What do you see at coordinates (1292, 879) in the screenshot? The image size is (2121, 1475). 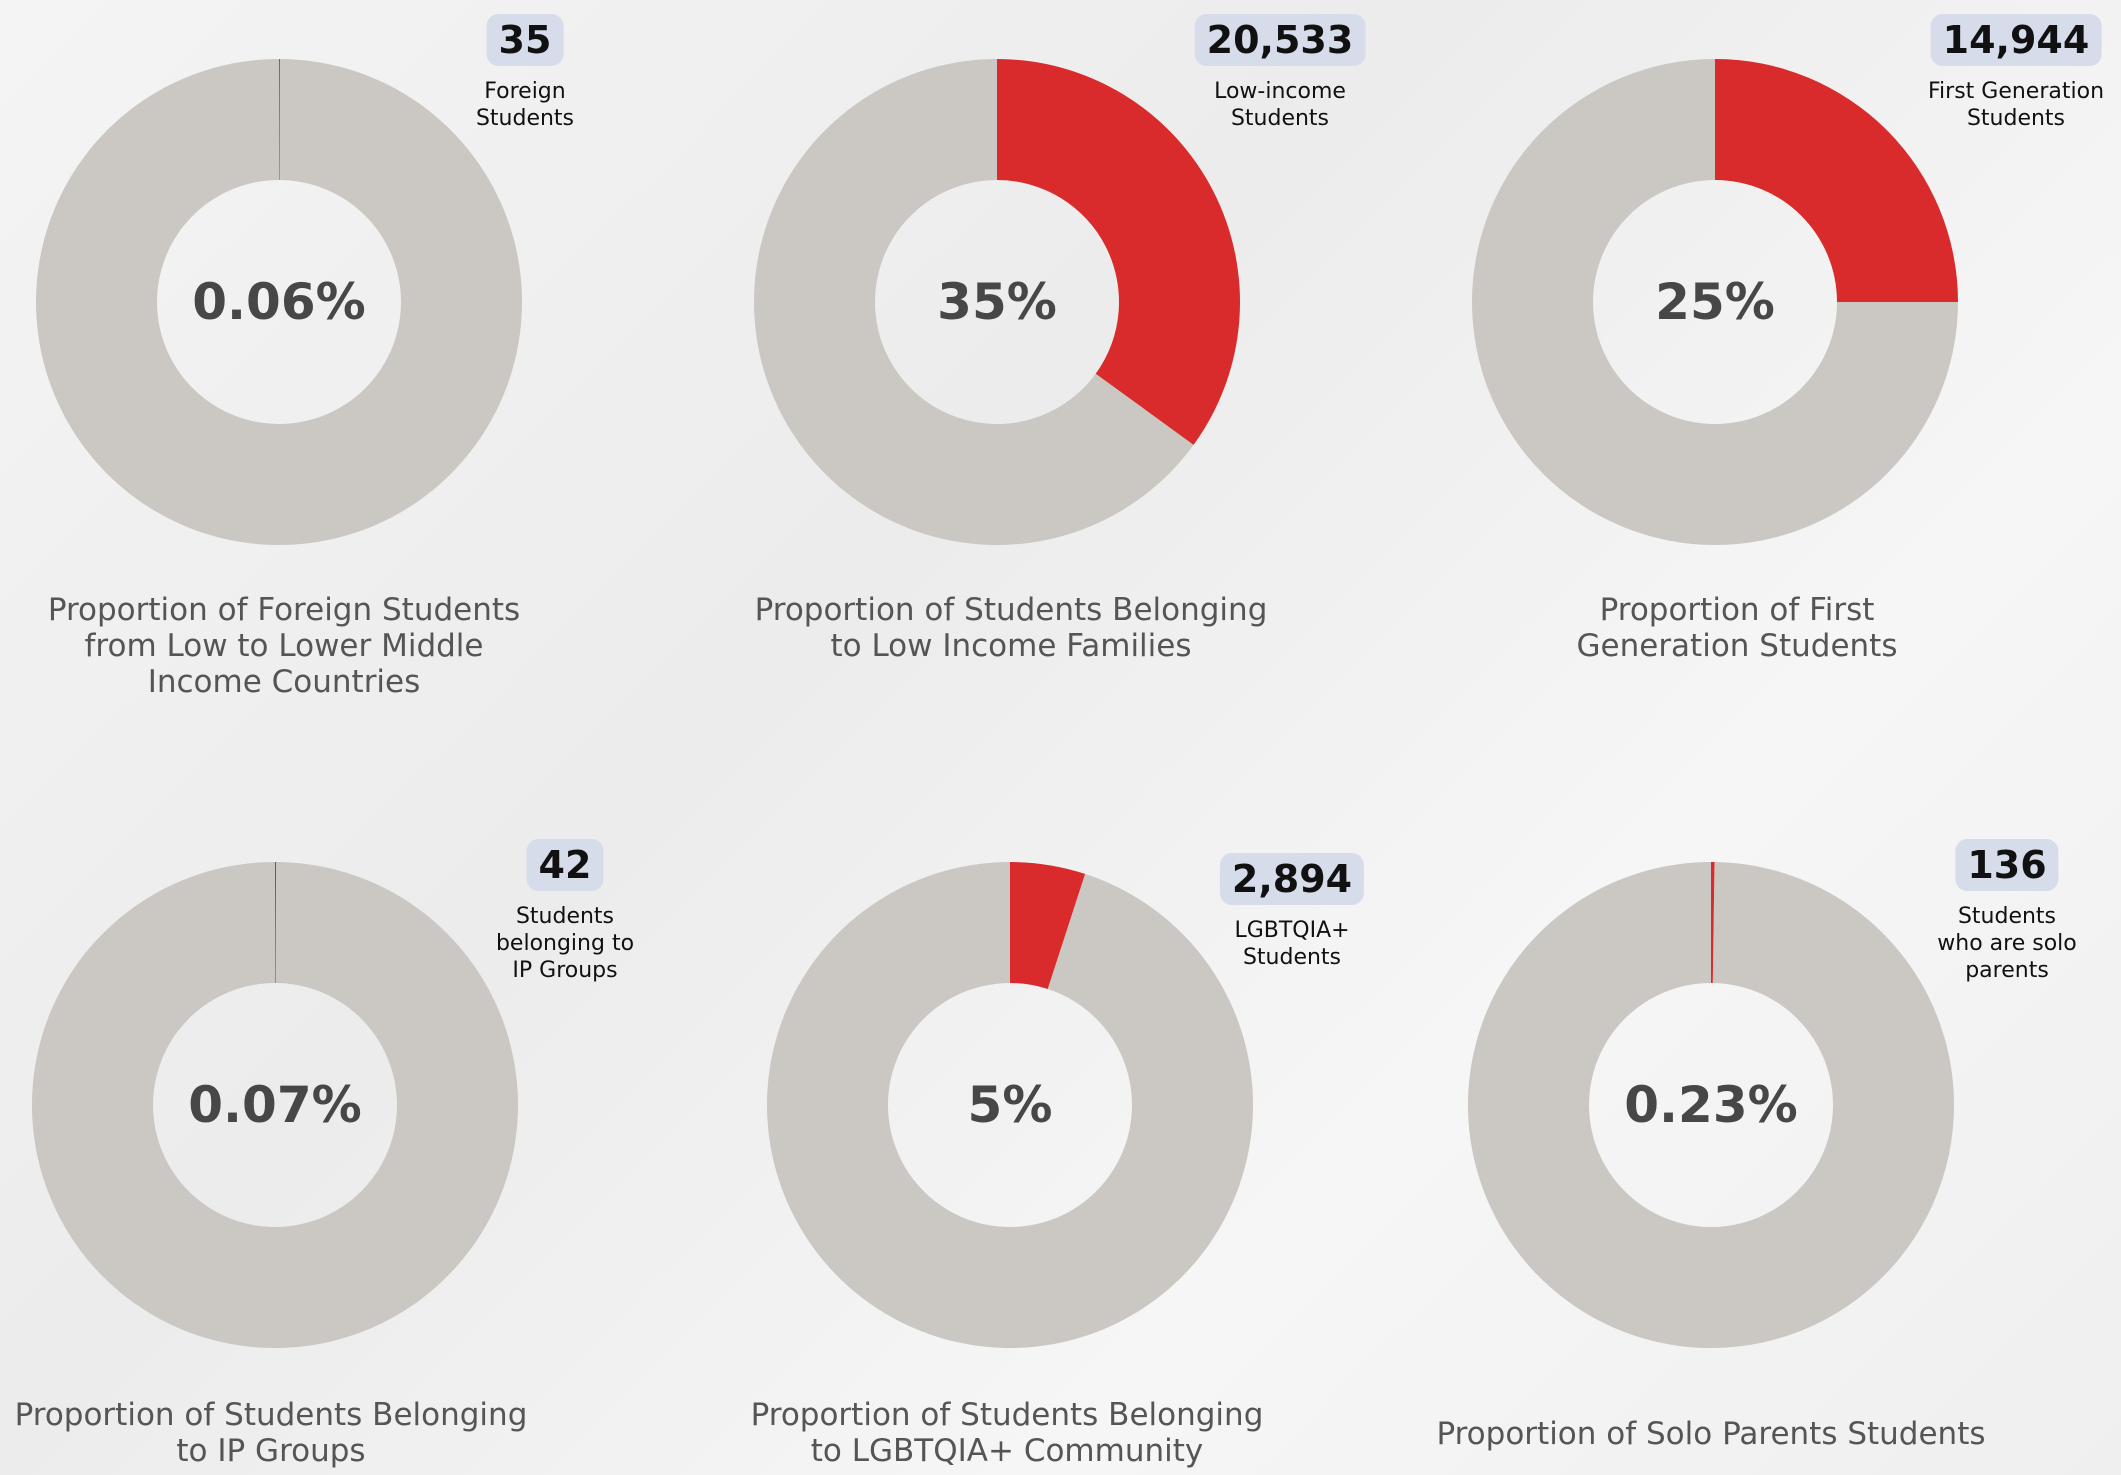 I see `count-badge: 2,894` at bounding box center [1292, 879].